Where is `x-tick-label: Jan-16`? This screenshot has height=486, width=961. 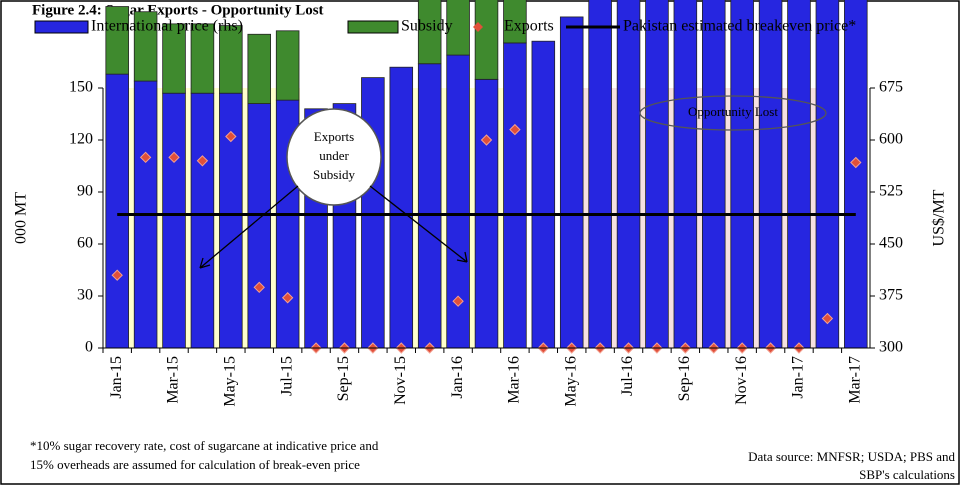
x-tick-label: Jan-16 is located at coordinates (457, 377).